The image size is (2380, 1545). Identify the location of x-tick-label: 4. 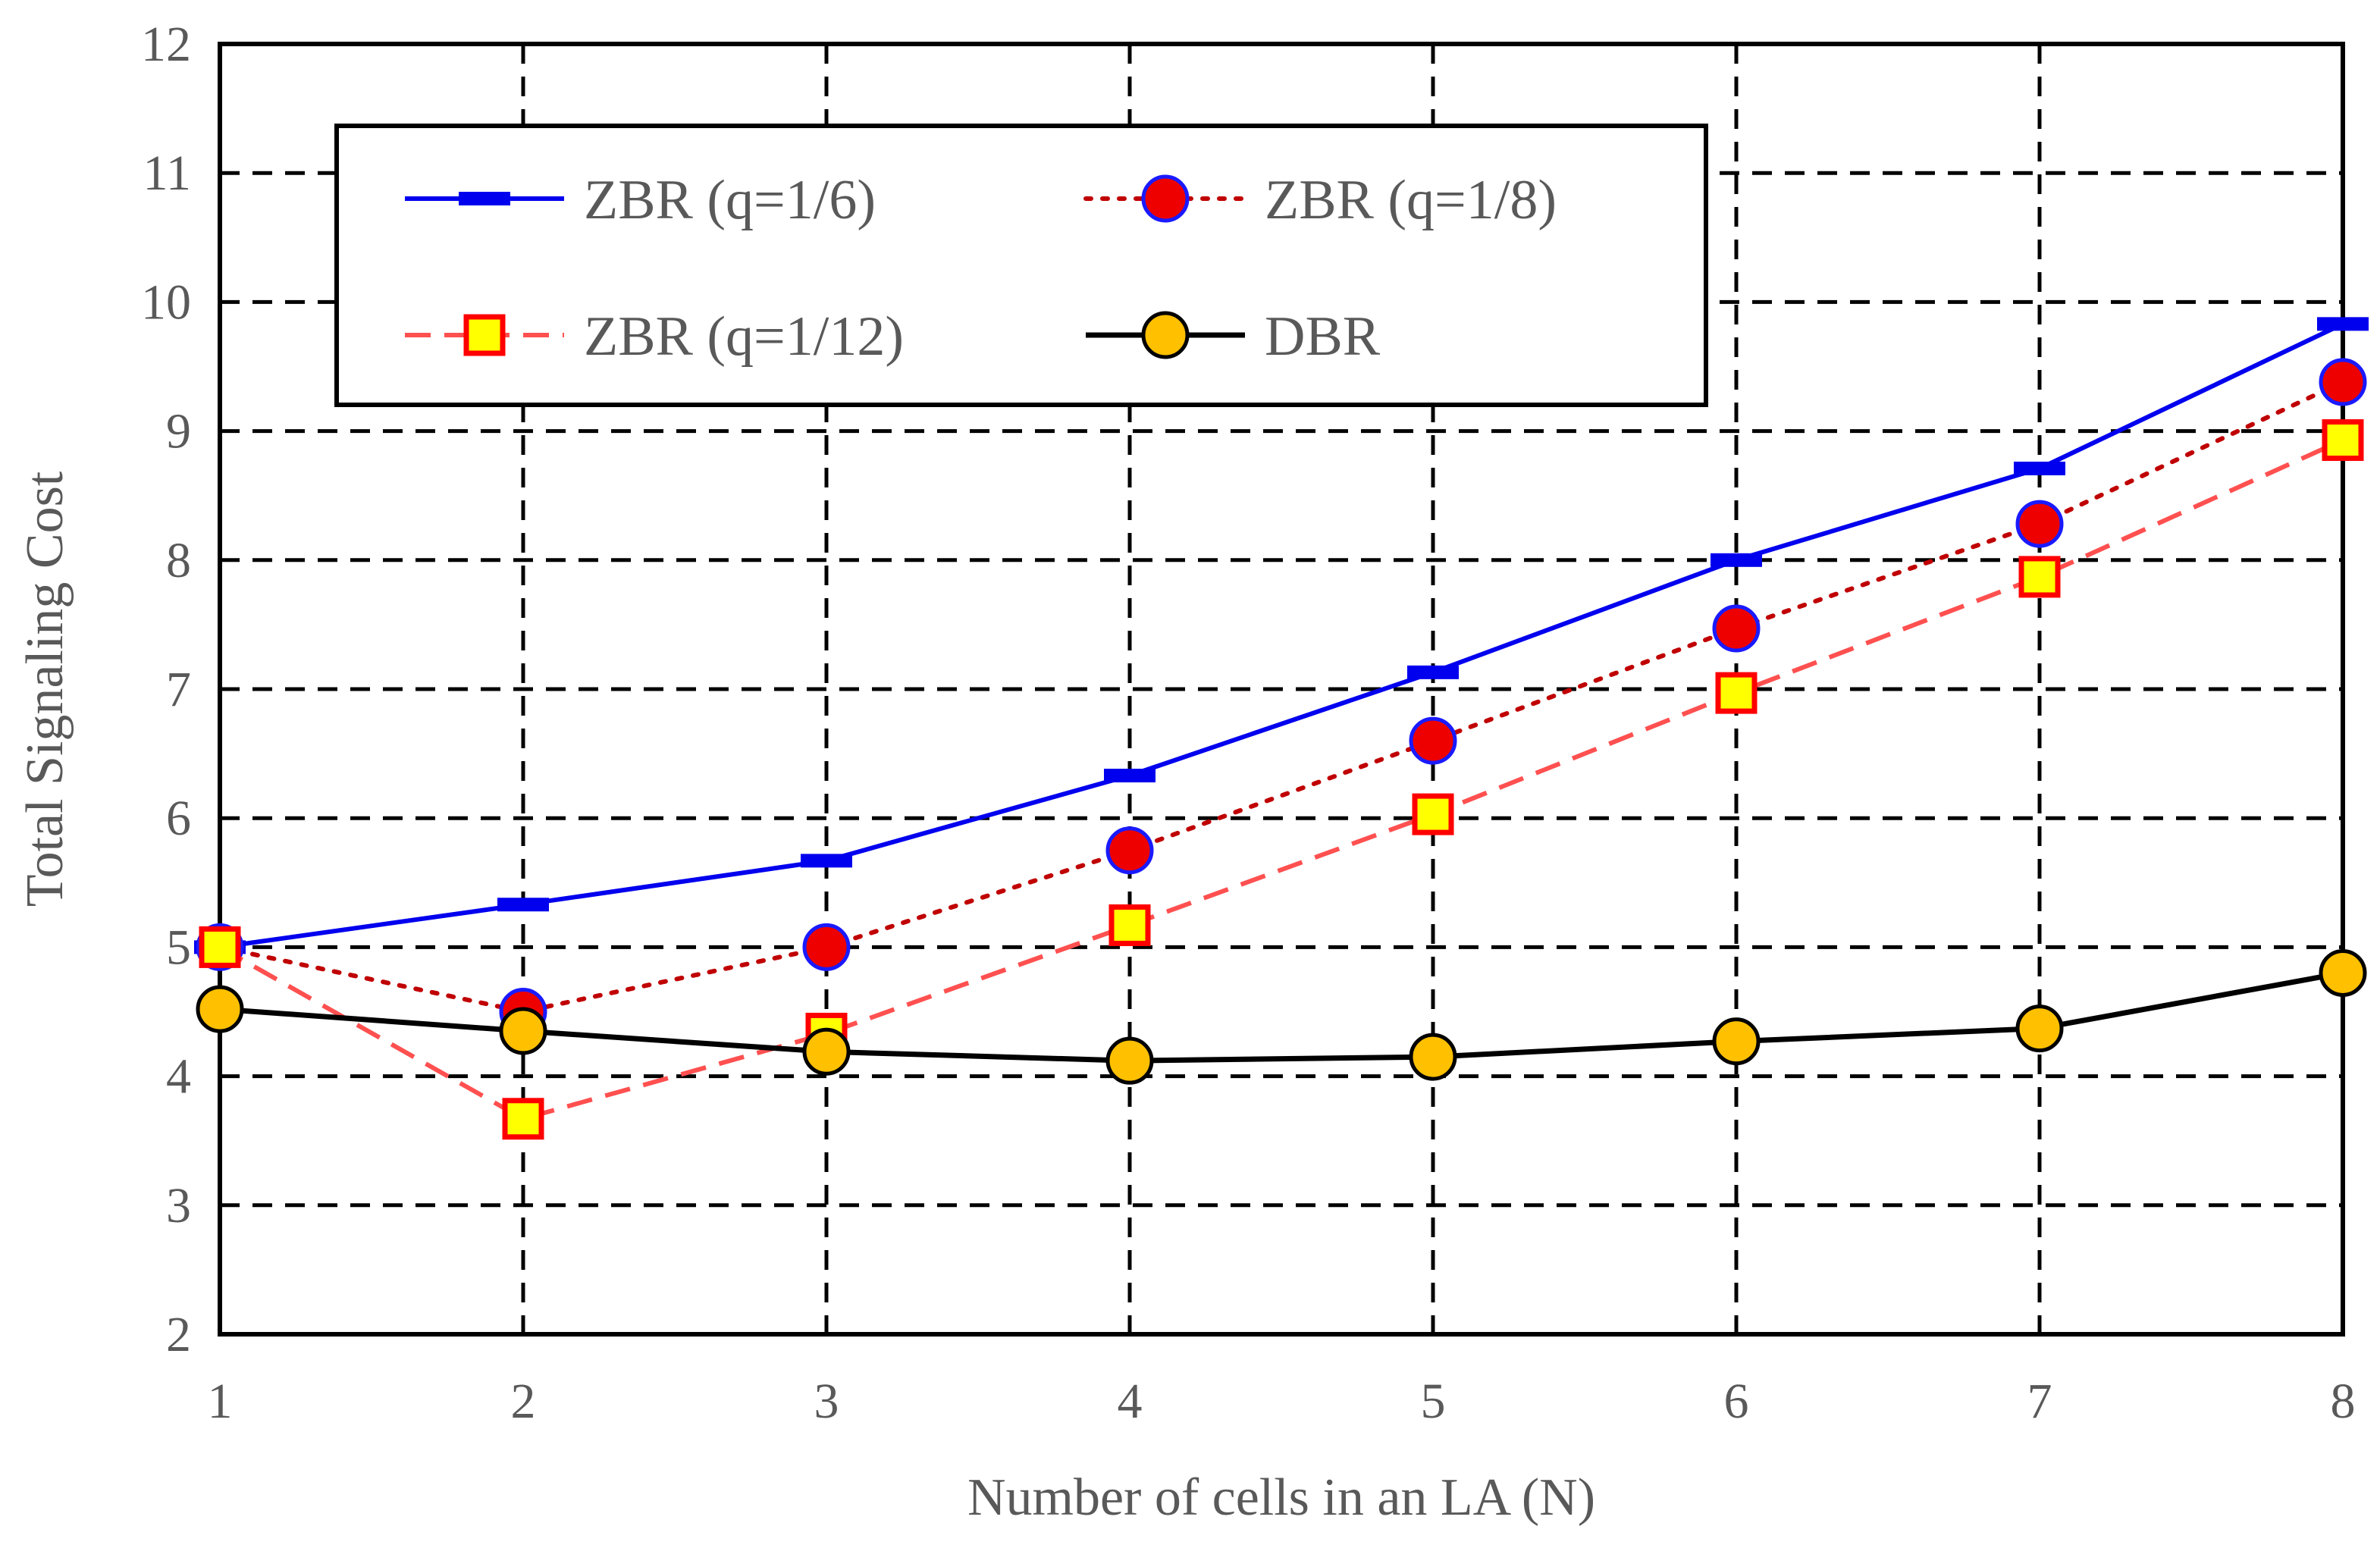
(1130, 1401).